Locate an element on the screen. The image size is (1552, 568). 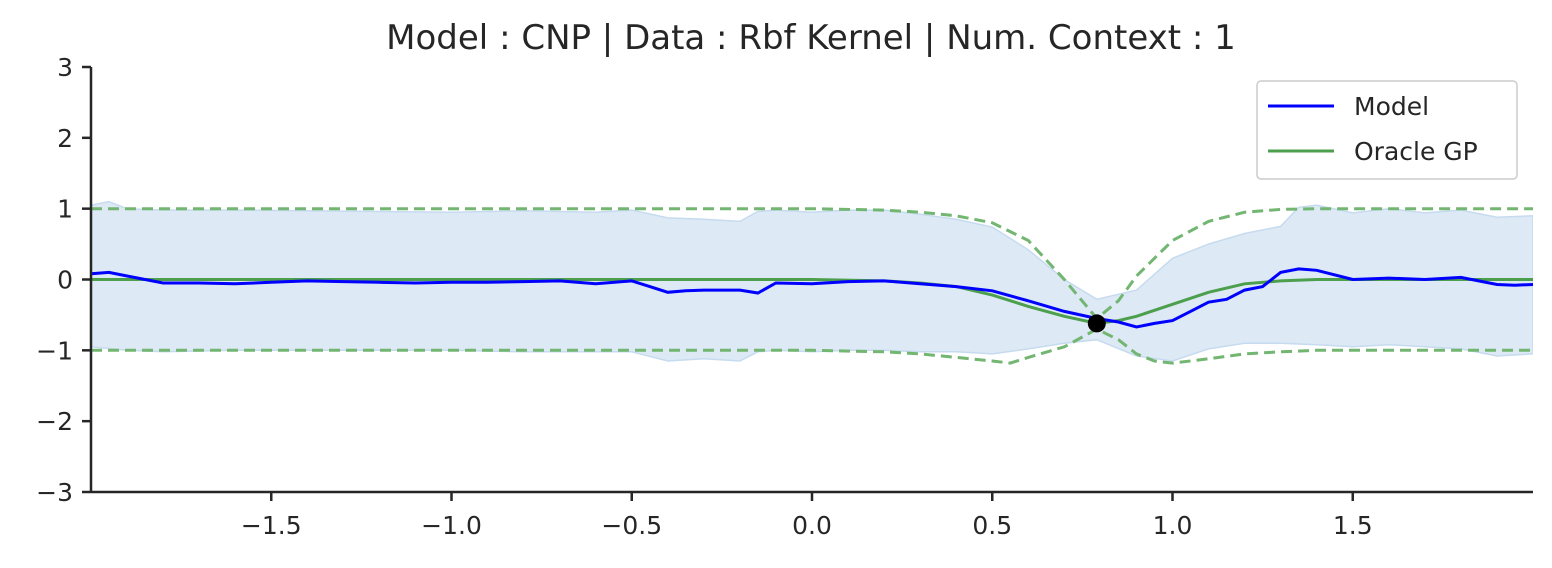
y-tick-label-0: 3 is located at coordinates (65, 67).